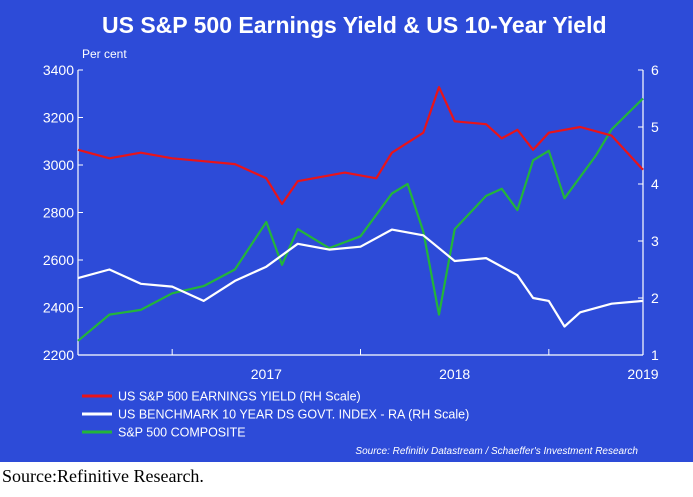 This screenshot has height=497, width=693. What do you see at coordinates (182, 433) in the screenshot?
I see `legend-label: S&P 500 COMPOSITE` at bounding box center [182, 433].